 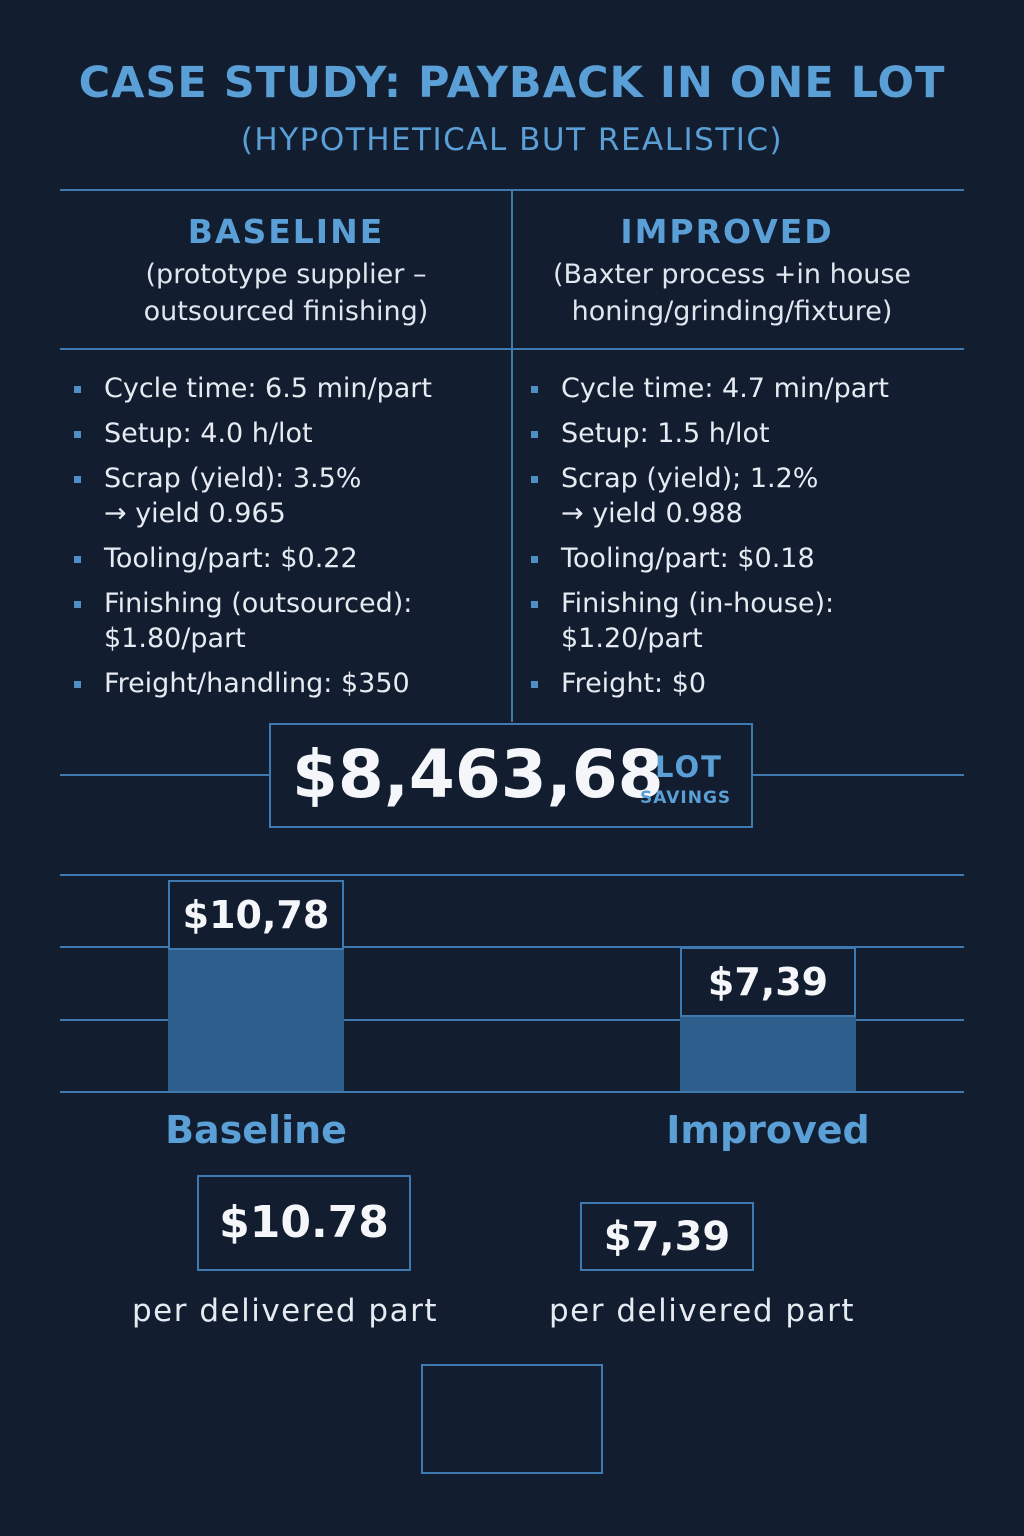 What do you see at coordinates (258, 621) in the screenshot?
I see `item-text: Finishing (outsourced): $1.80/part` at bounding box center [258, 621].